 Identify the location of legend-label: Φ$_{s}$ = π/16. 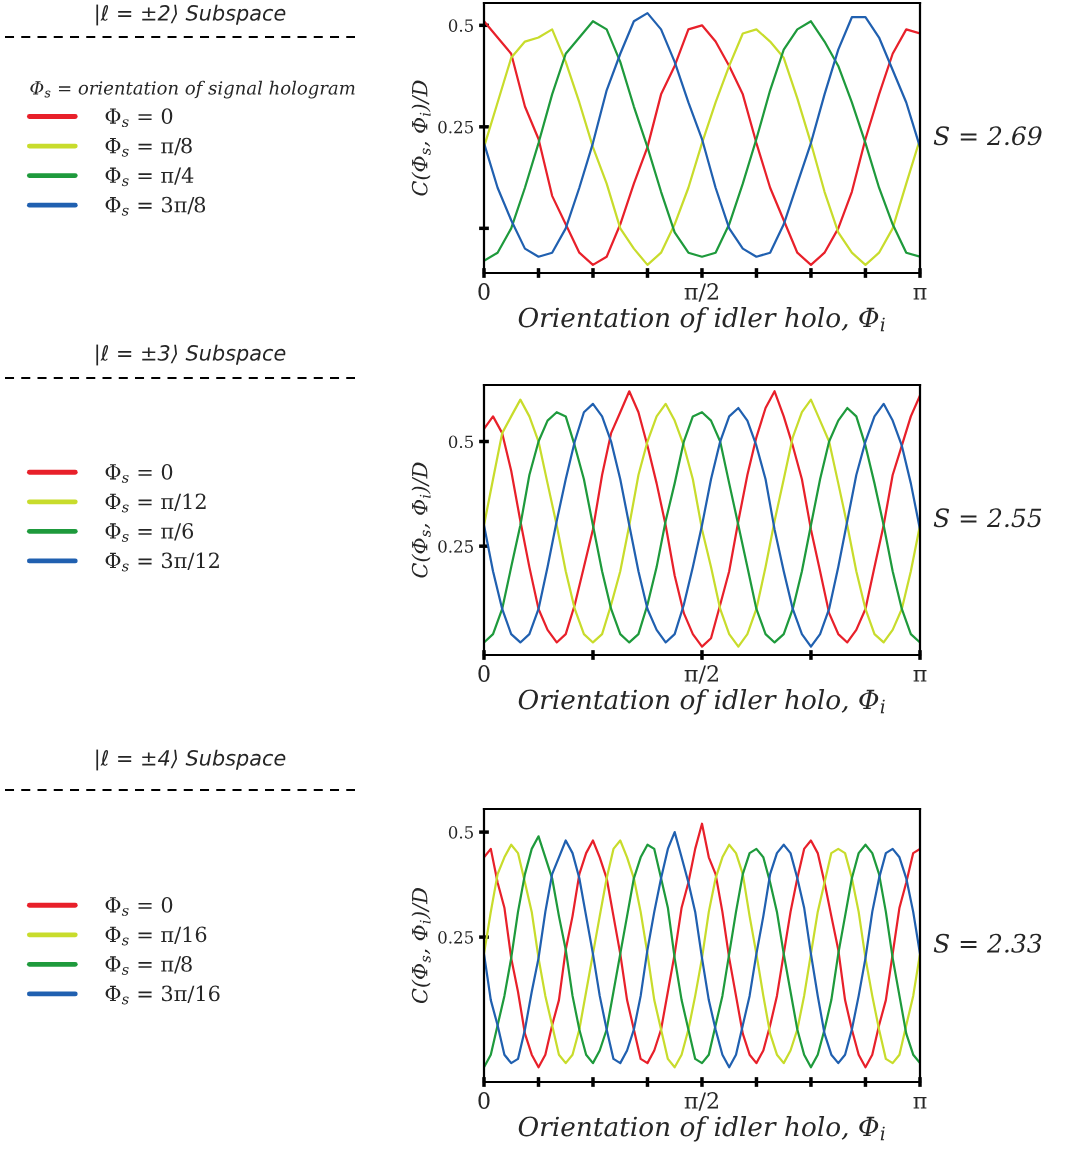
(156, 936).